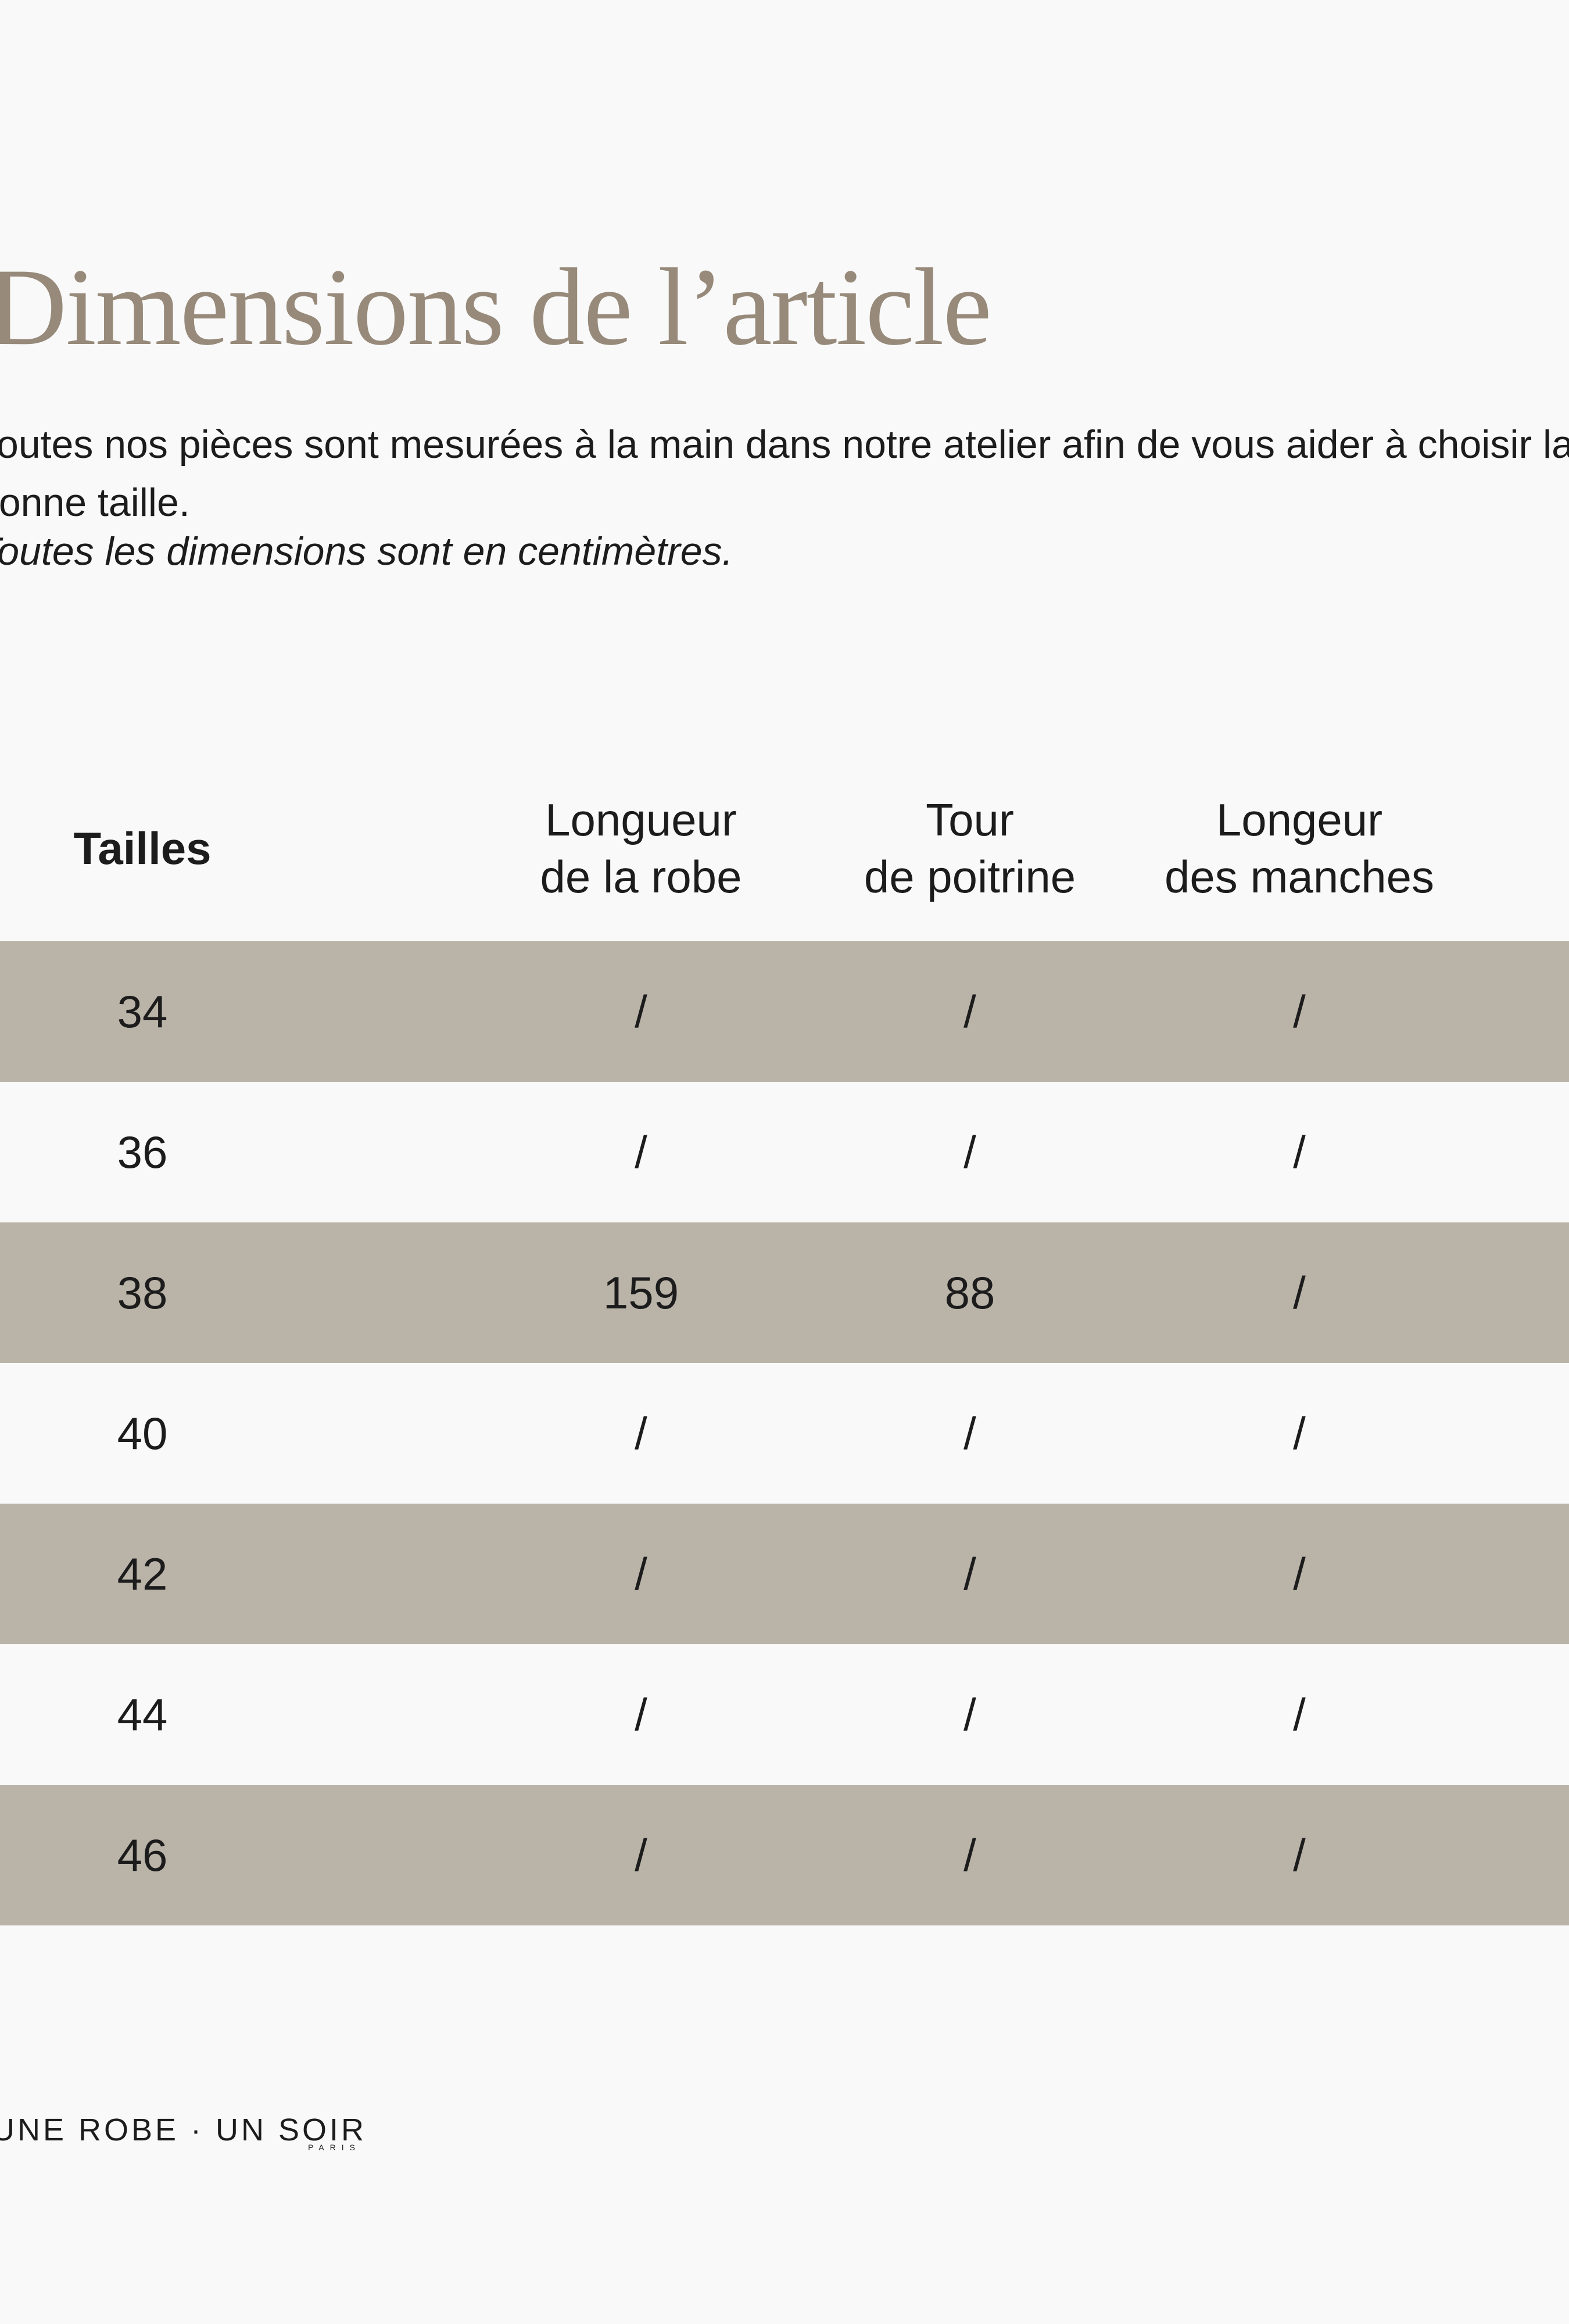 This screenshot has height=2324, width=1569. Describe the element at coordinates (334, 2147) in the screenshot. I see `brand-city: PARIS` at that location.